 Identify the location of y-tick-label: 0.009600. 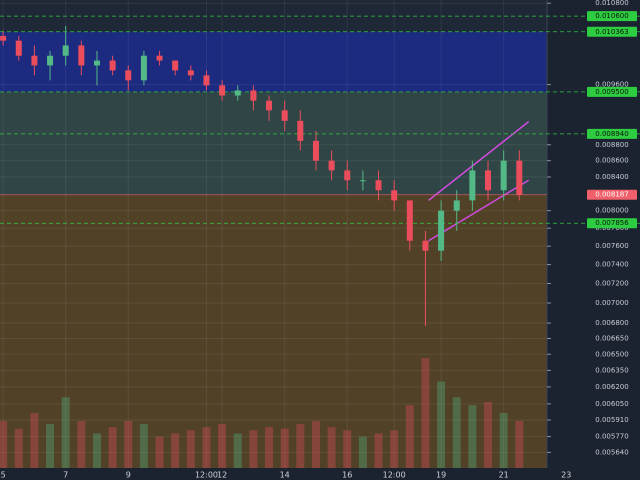
(611, 85).